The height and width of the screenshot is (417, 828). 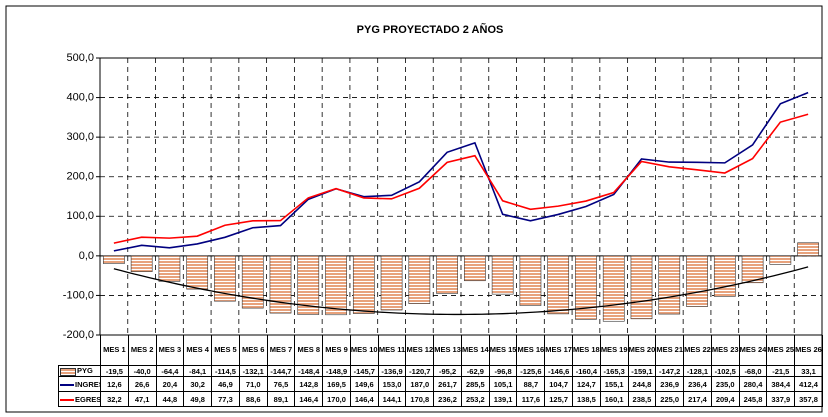 I want to click on value-cell: 125,7, so click(x=559, y=399).